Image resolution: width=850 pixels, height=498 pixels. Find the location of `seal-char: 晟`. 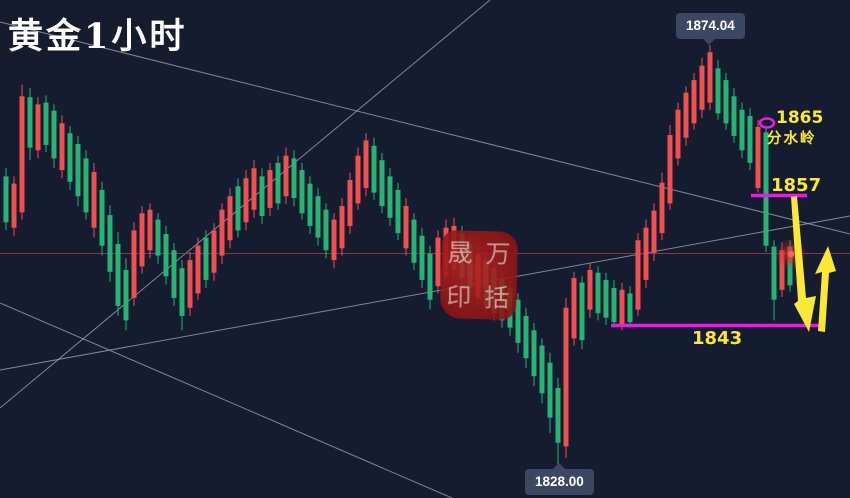

seal-char: 晟 is located at coordinates (460, 252).